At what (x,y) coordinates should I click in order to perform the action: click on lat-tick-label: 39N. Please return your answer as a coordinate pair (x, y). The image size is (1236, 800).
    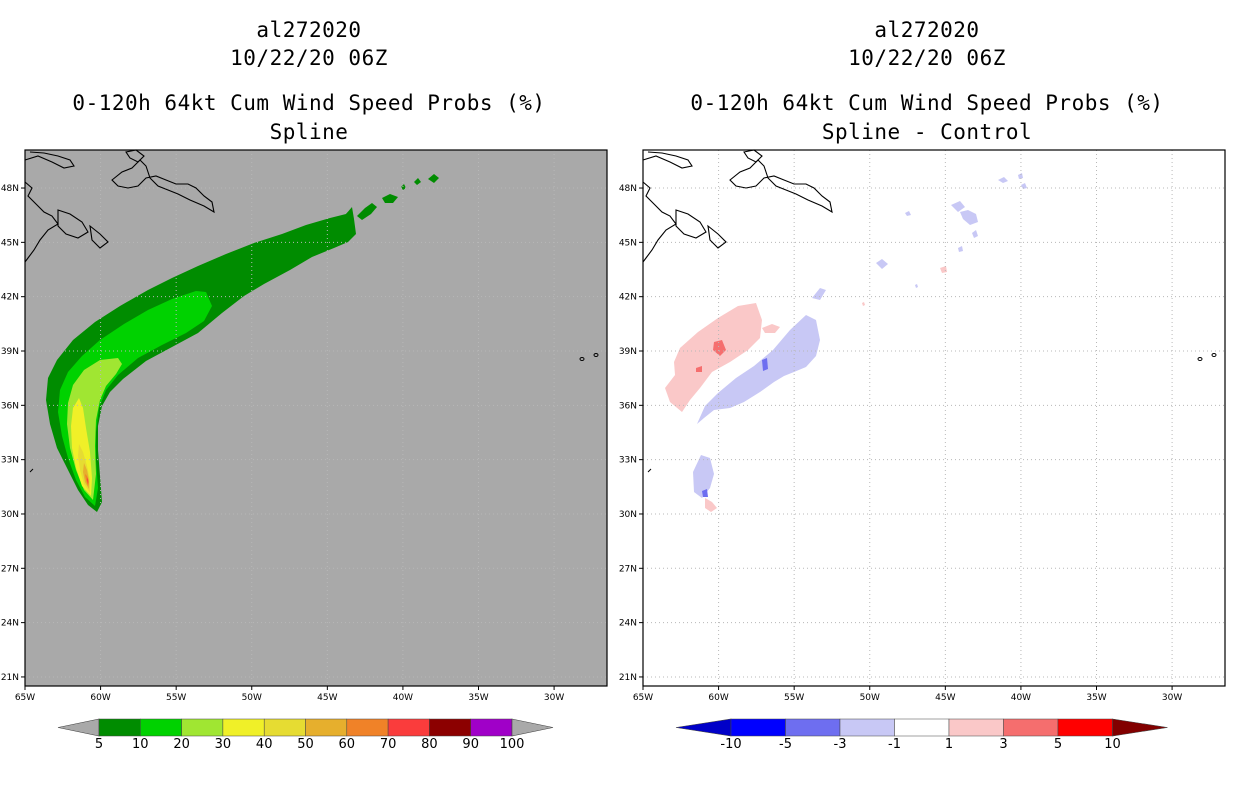
    Looking at the image, I should click on (628, 352).